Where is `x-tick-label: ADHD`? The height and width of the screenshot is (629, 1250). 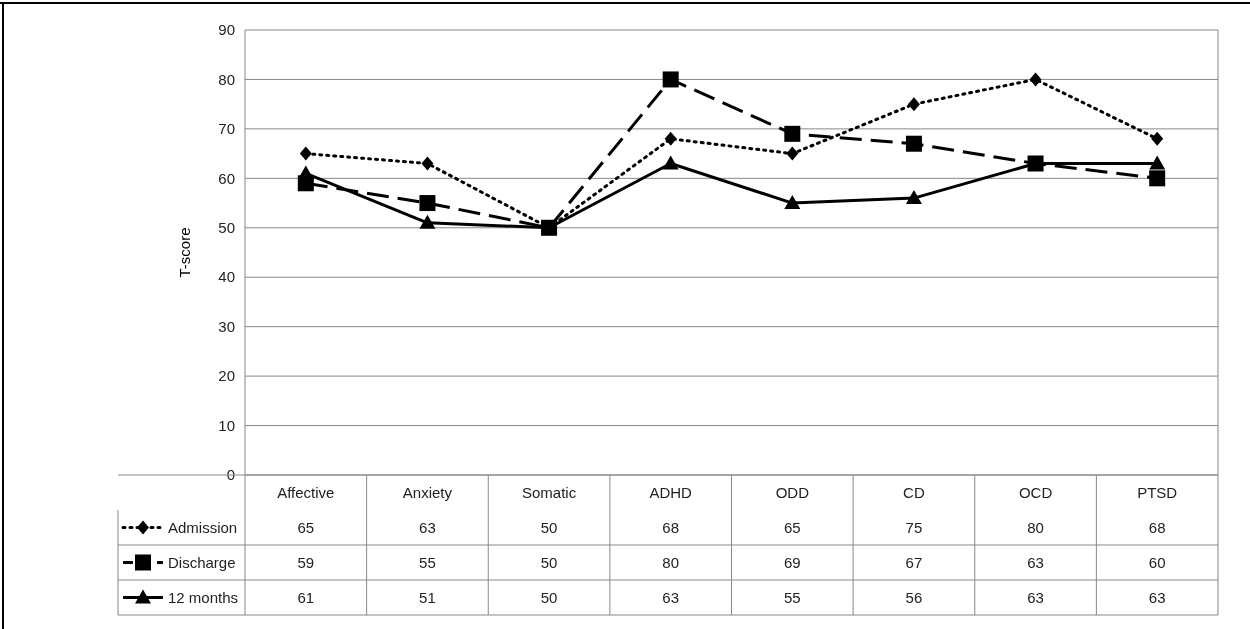 x-tick-label: ADHD is located at coordinates (671, 492).